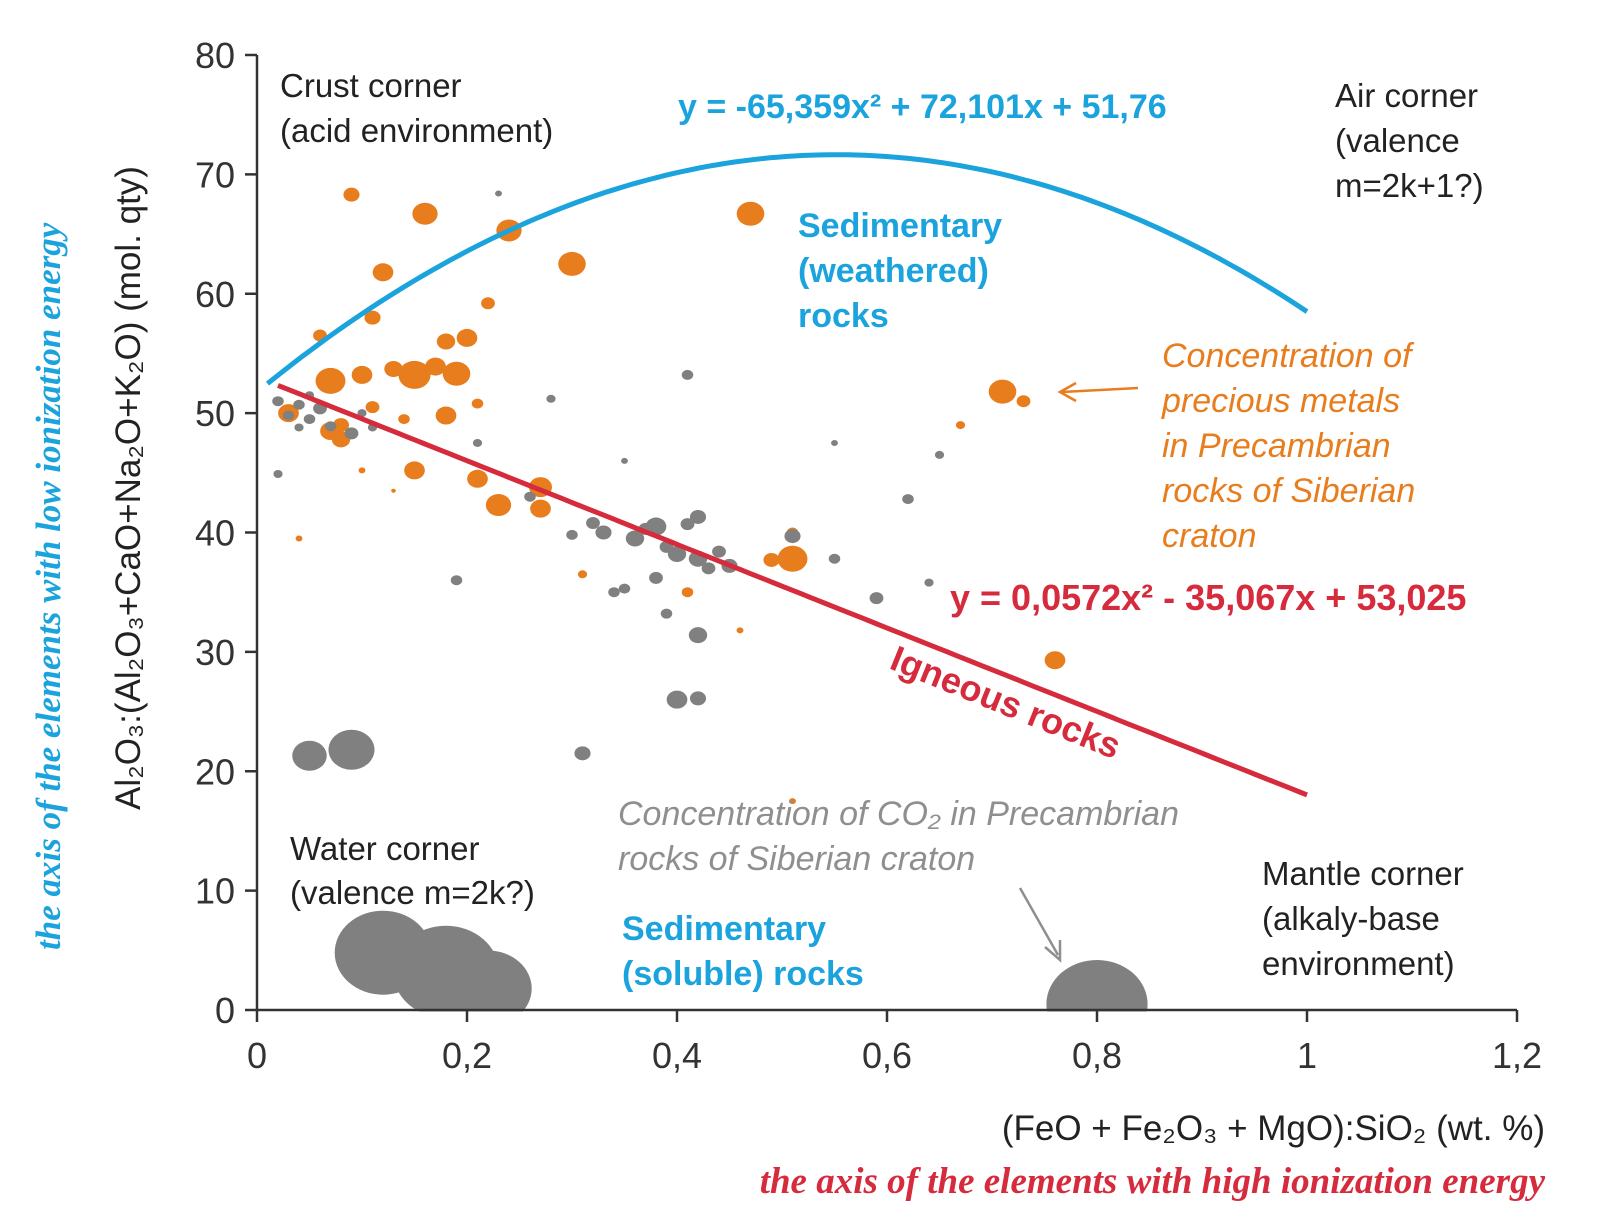  What do you see at coordinates (905, 271) in the screenshot?
I see `sedimentary-weathered-label: Sedimentary (weathered) rocks` at bounding box center [905, 271].